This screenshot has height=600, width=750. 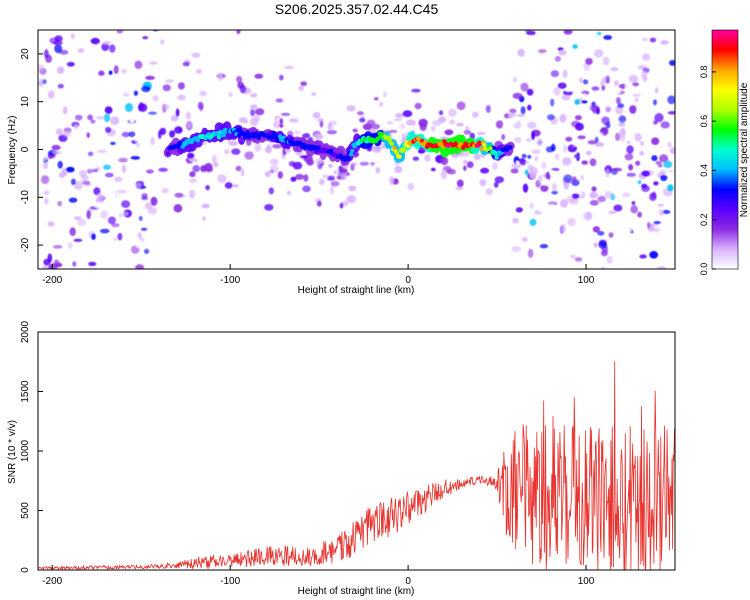 What do you see at coordinates (408, 581) in the screenshot?
I see `x-tick-label: 0` at bounding box center [408, 581].